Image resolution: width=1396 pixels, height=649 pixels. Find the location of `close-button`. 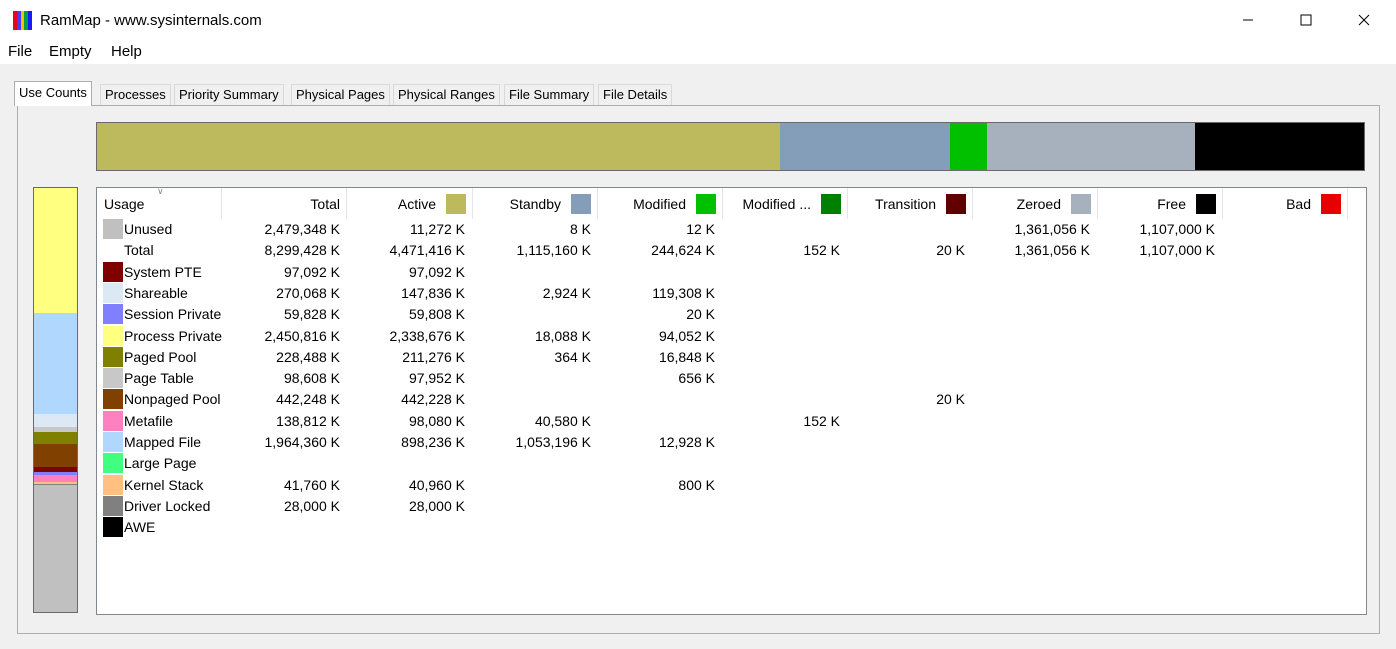

close-button is located at coordinates (1364, 20).